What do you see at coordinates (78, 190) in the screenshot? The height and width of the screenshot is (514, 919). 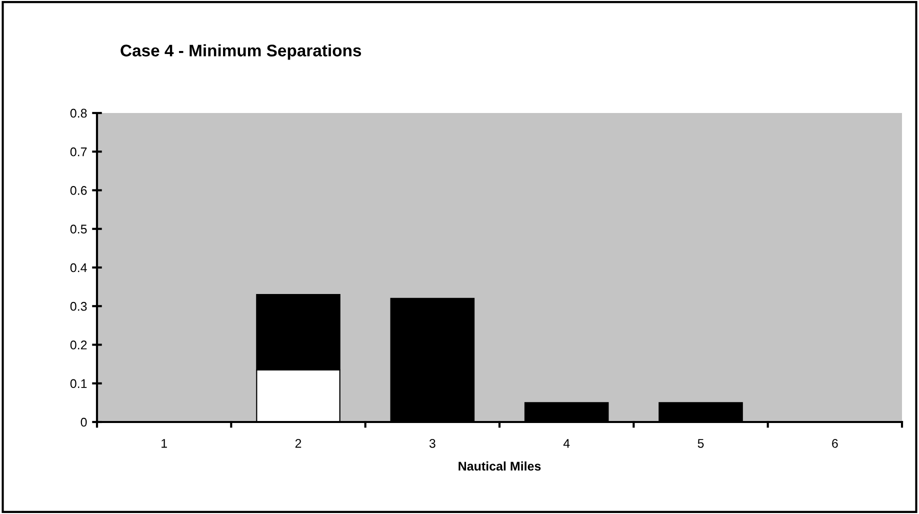 I see `y-tick-label: 0.6` at bounding box center [78, 190].